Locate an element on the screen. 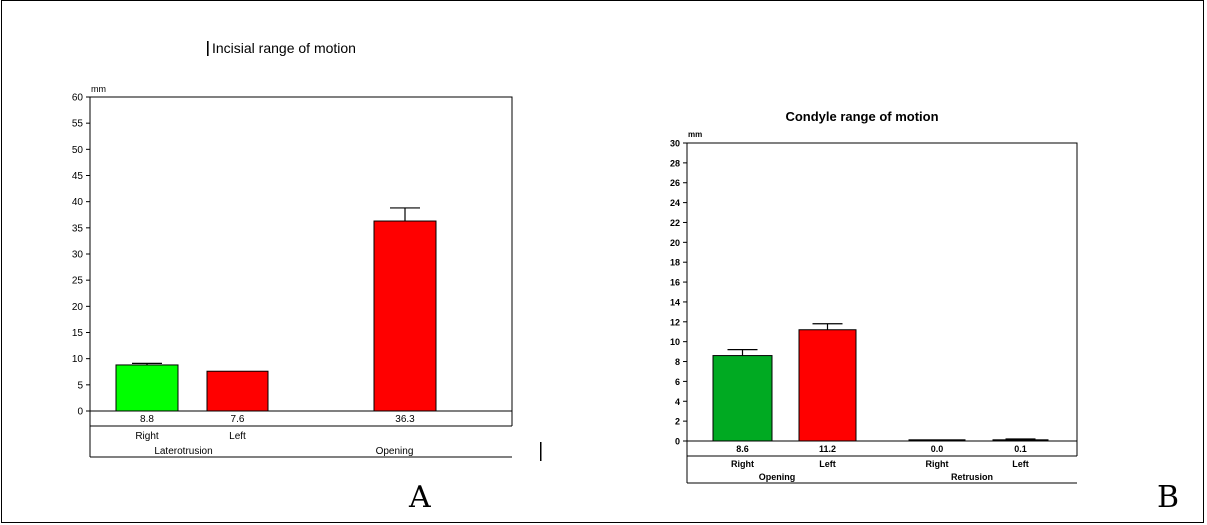 The image size is (1207, 525). y-tick-label: 55 is located at coordinates (78, 124).